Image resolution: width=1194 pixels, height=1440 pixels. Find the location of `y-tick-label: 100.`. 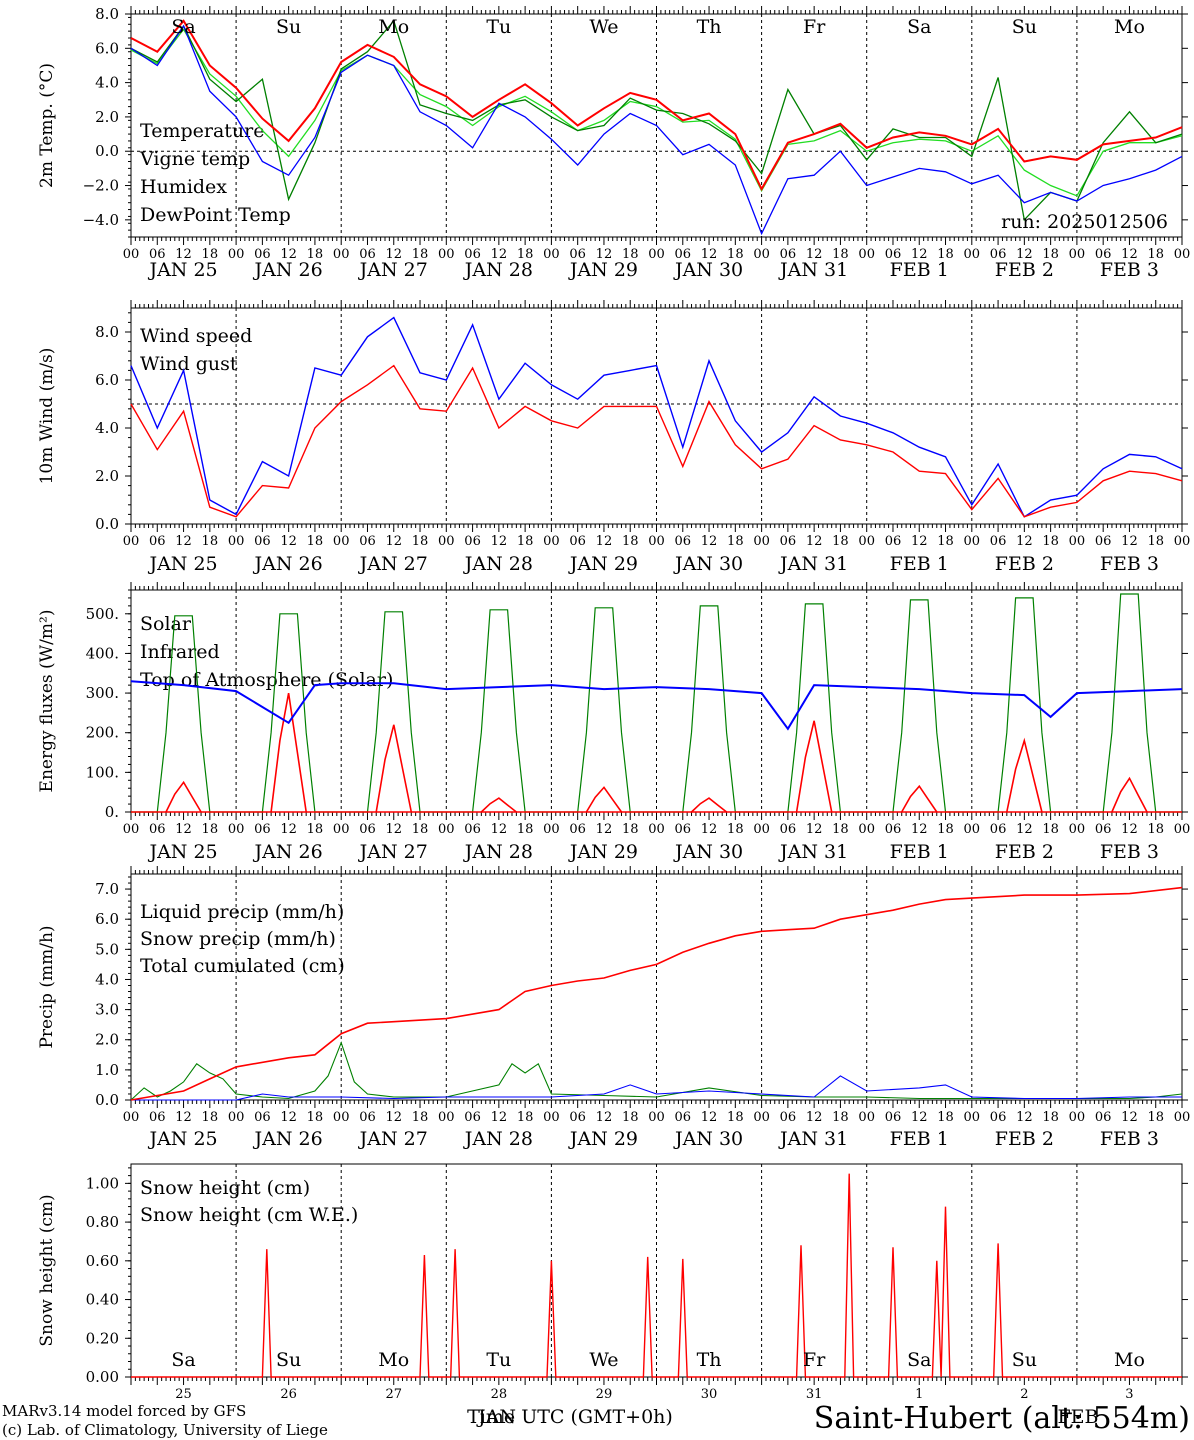

y-tick-label: 100. is located at coordinates (102, 772).